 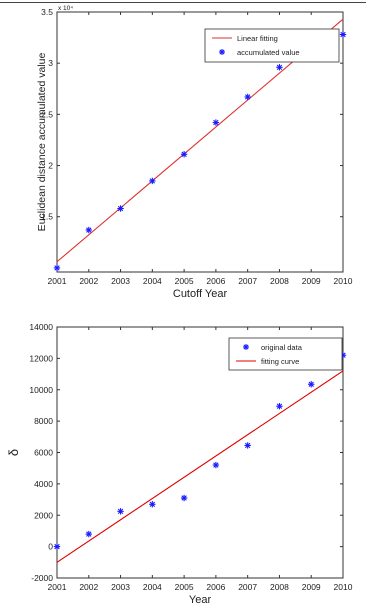 What do you see at coordinates (50, 166) in the screenshot?
I see `y-tick-label: 2` at bounding box center [50, 166].